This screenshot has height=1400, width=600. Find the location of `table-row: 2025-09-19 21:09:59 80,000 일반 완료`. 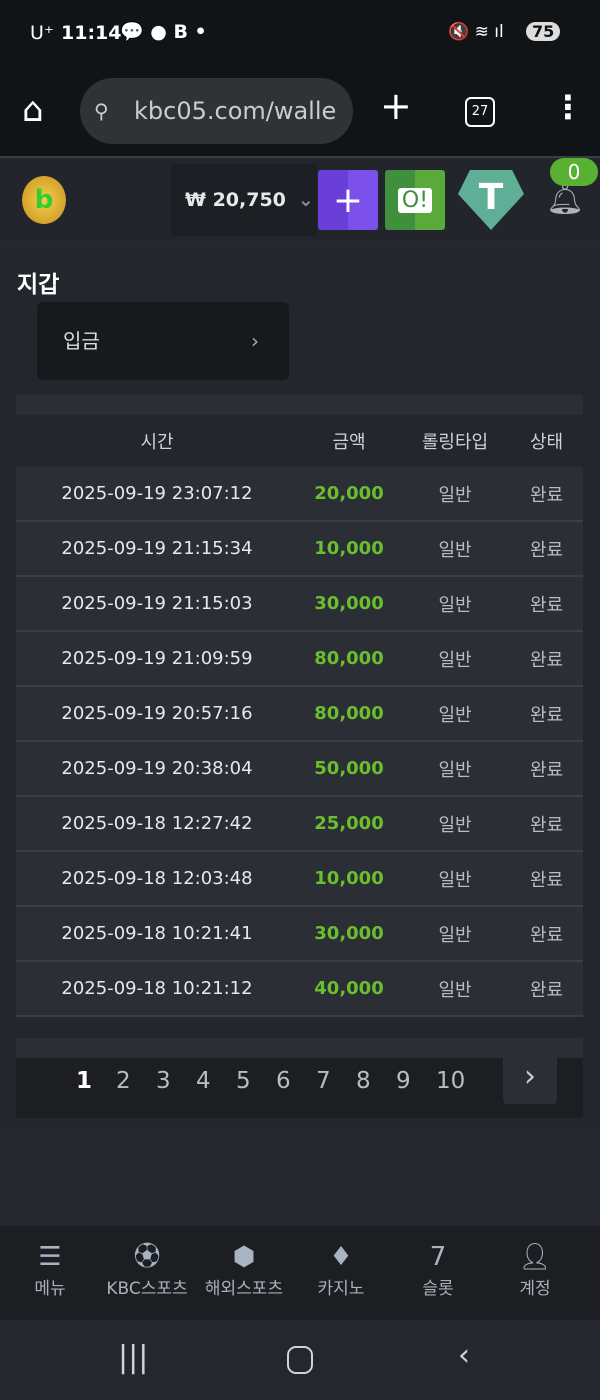

table-row: 2025-09-19 21:09:59 80,000 일반 완료 is located at coordinates (299, 659).